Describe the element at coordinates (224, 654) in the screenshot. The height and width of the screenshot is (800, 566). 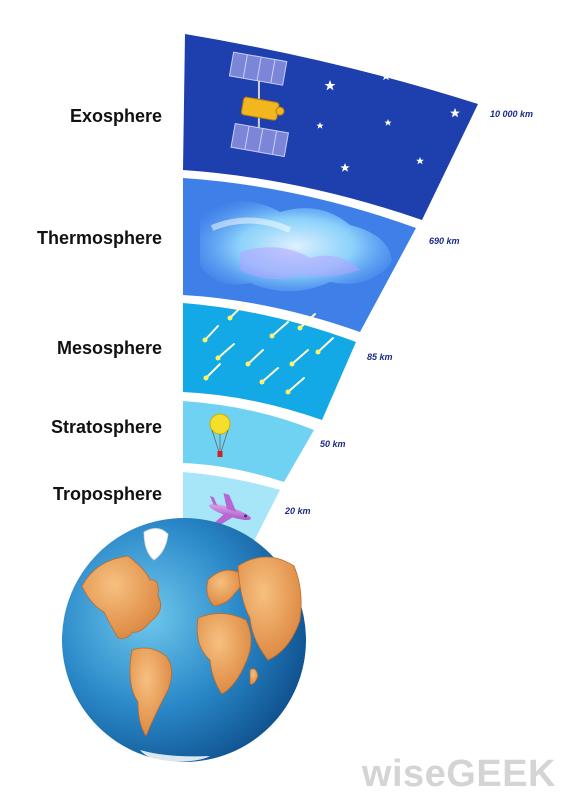
I see `africa-land` at that location.